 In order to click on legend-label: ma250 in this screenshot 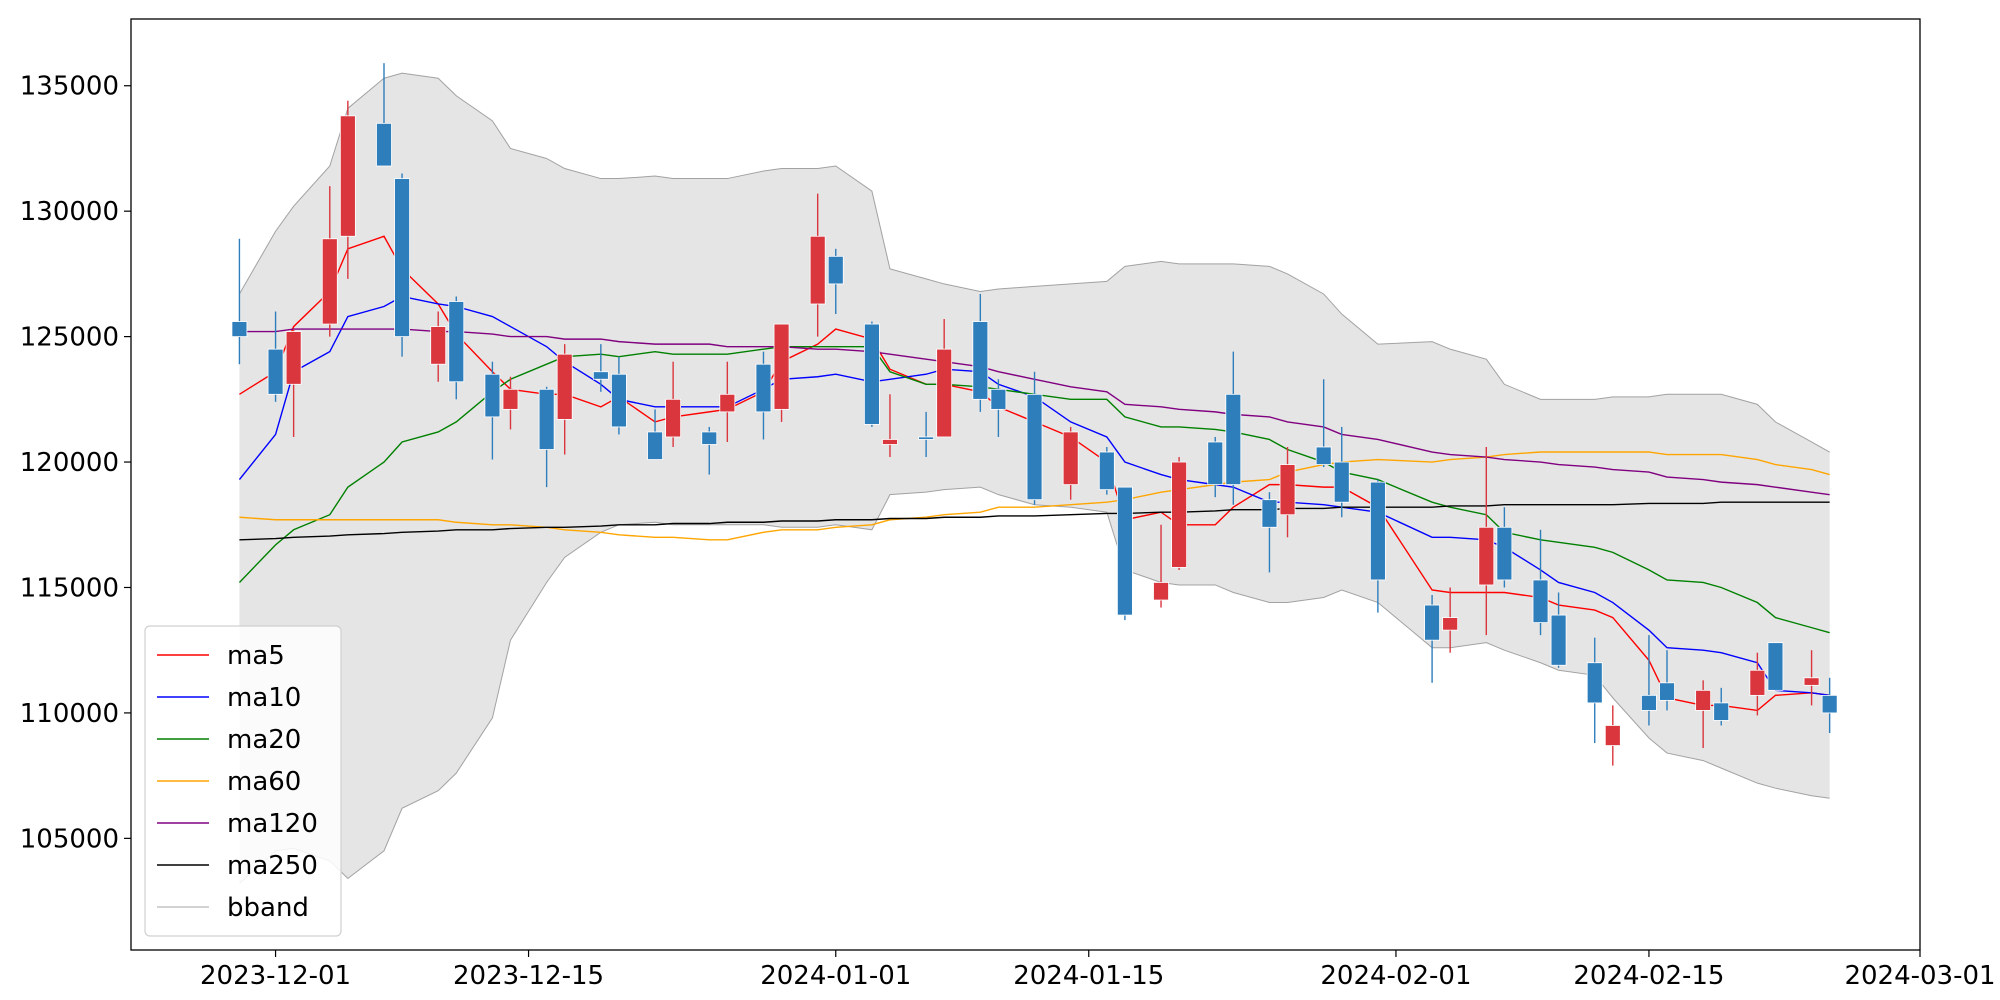, I will do `click(272, 866)`.